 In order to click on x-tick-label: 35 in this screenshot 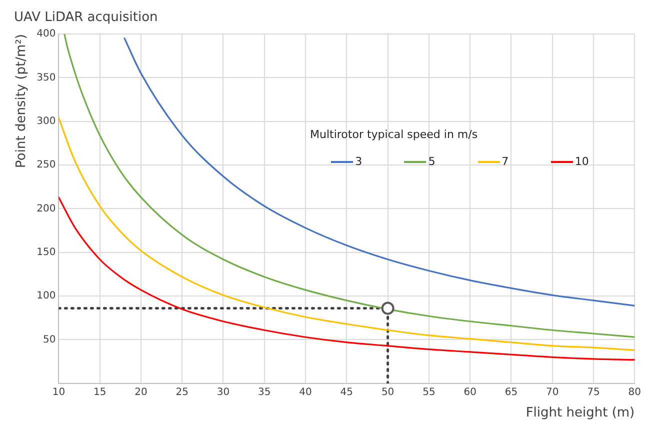, I will do `click(264, 392)`.